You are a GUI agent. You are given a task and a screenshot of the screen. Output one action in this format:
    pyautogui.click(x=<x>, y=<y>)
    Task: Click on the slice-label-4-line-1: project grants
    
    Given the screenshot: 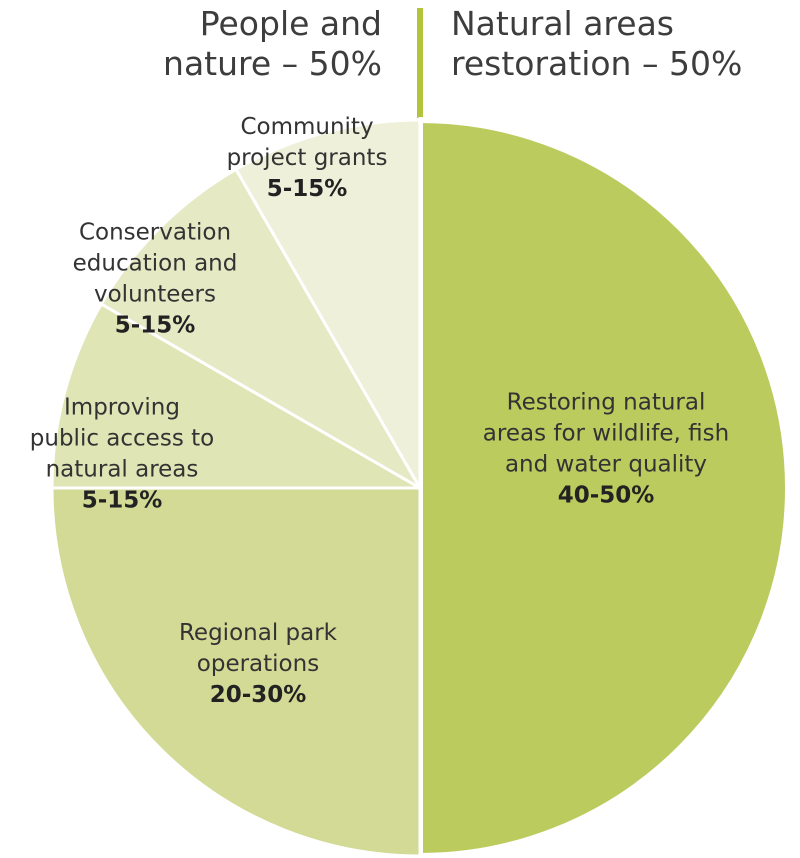 What is the action you would take?
    pyautogui.click(x=307, y=158)
    